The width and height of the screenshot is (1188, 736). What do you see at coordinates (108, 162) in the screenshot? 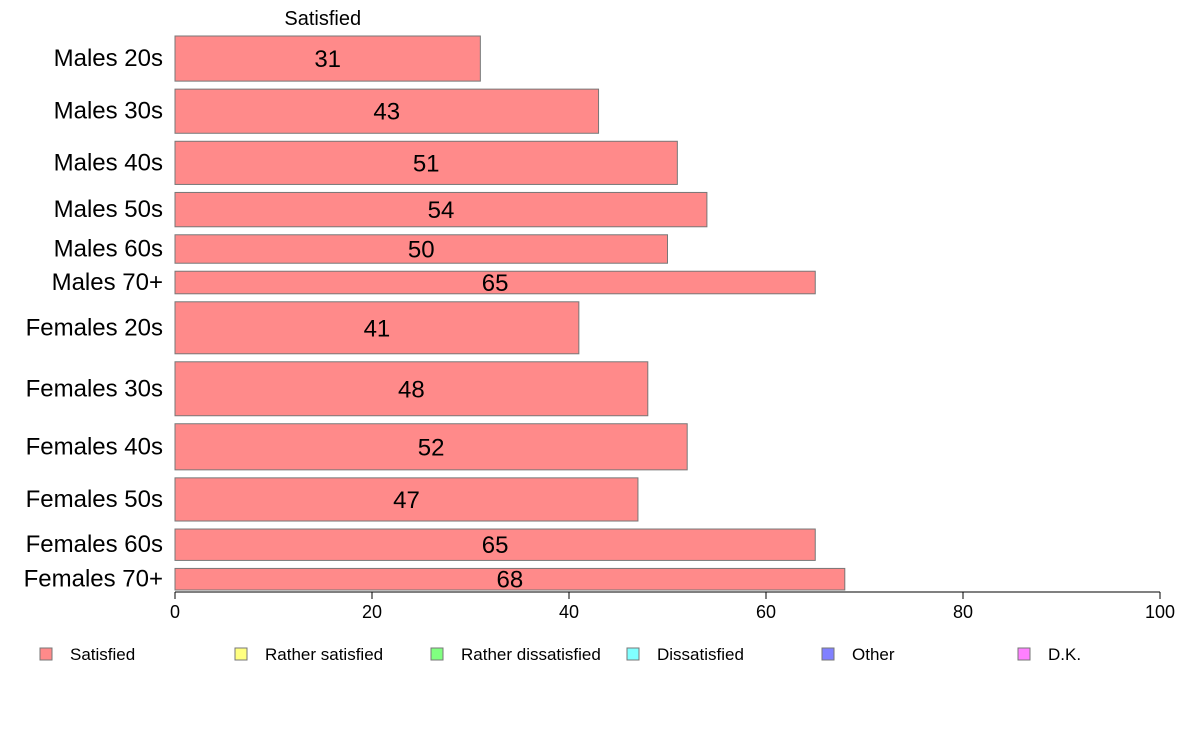
I see `category-label: Males 40s` at bounding box center [108, 162].